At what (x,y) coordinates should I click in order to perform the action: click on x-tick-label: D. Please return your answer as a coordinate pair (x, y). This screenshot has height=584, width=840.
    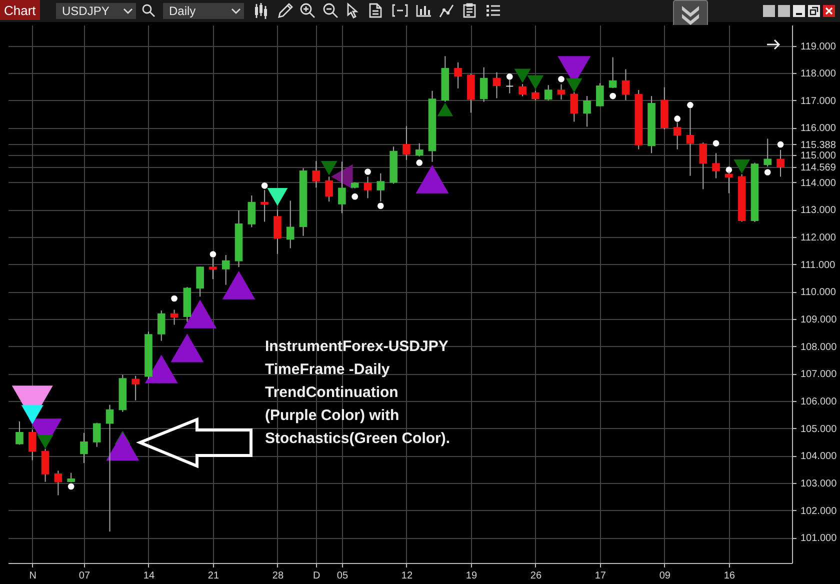
    Looking at the image, I should click on (316, 576).